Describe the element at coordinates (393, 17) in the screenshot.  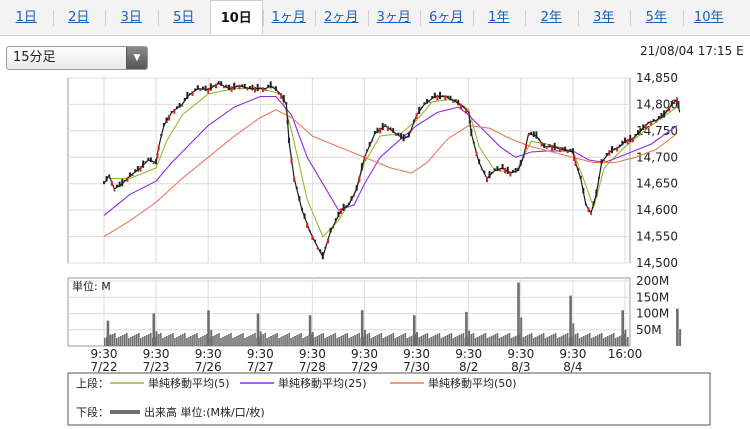
I see `tab-7: 3ヶ月` at that location.